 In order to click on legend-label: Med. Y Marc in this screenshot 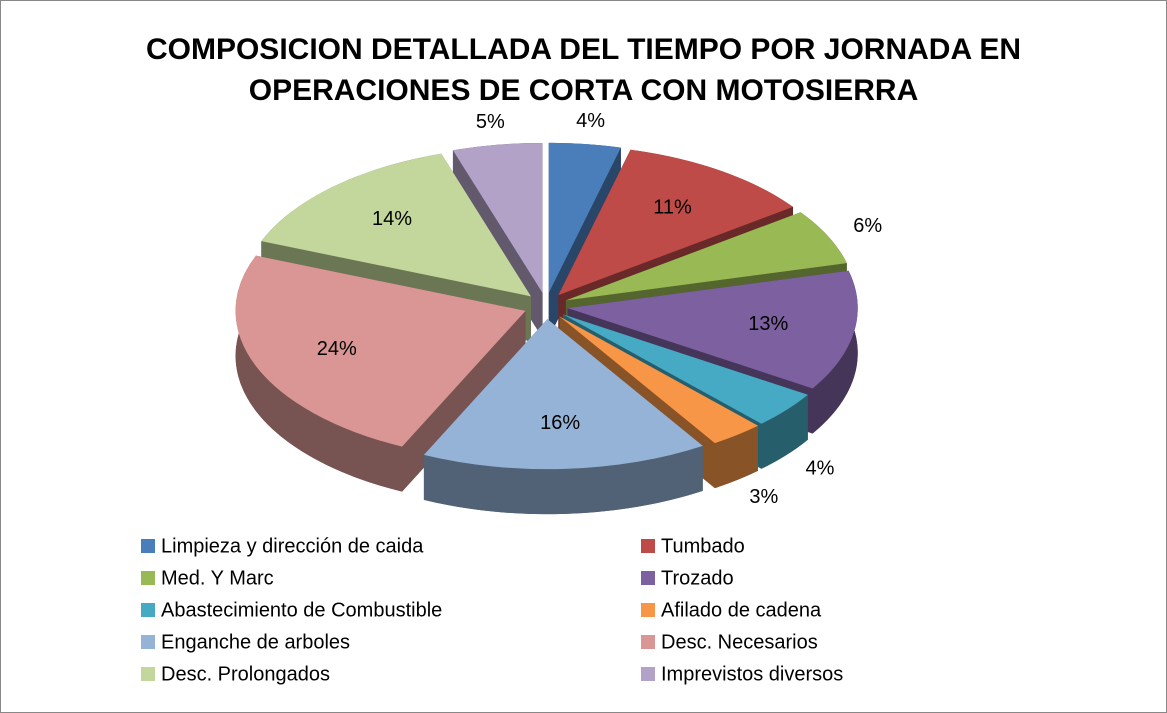, I will do `click(217, 578)`.